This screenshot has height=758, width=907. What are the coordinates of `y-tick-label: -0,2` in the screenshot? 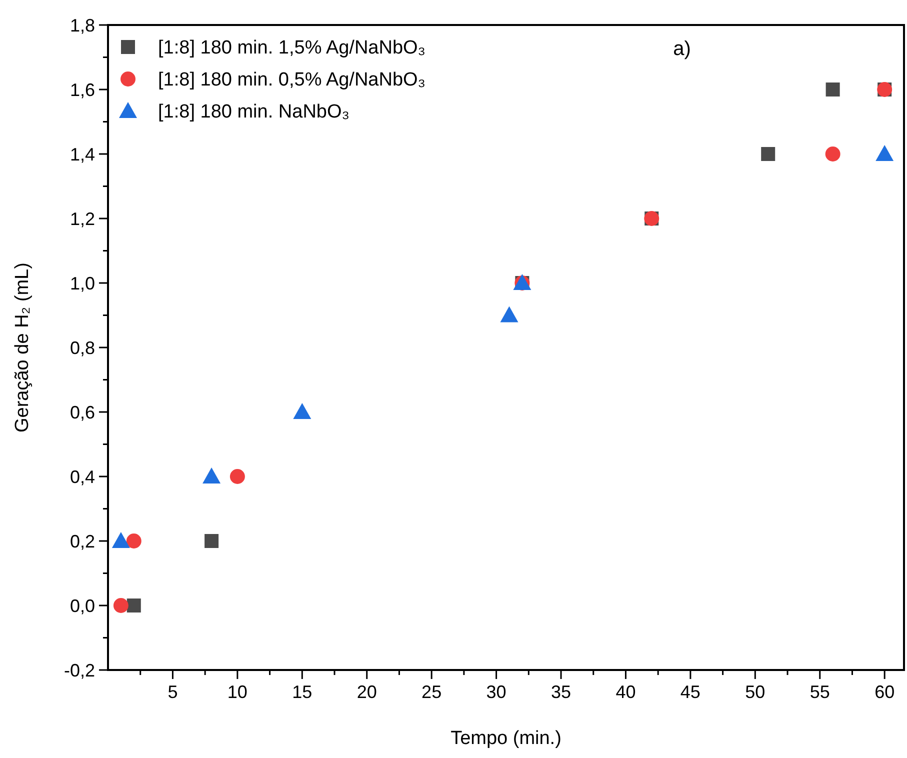 It's located at (79, 670).